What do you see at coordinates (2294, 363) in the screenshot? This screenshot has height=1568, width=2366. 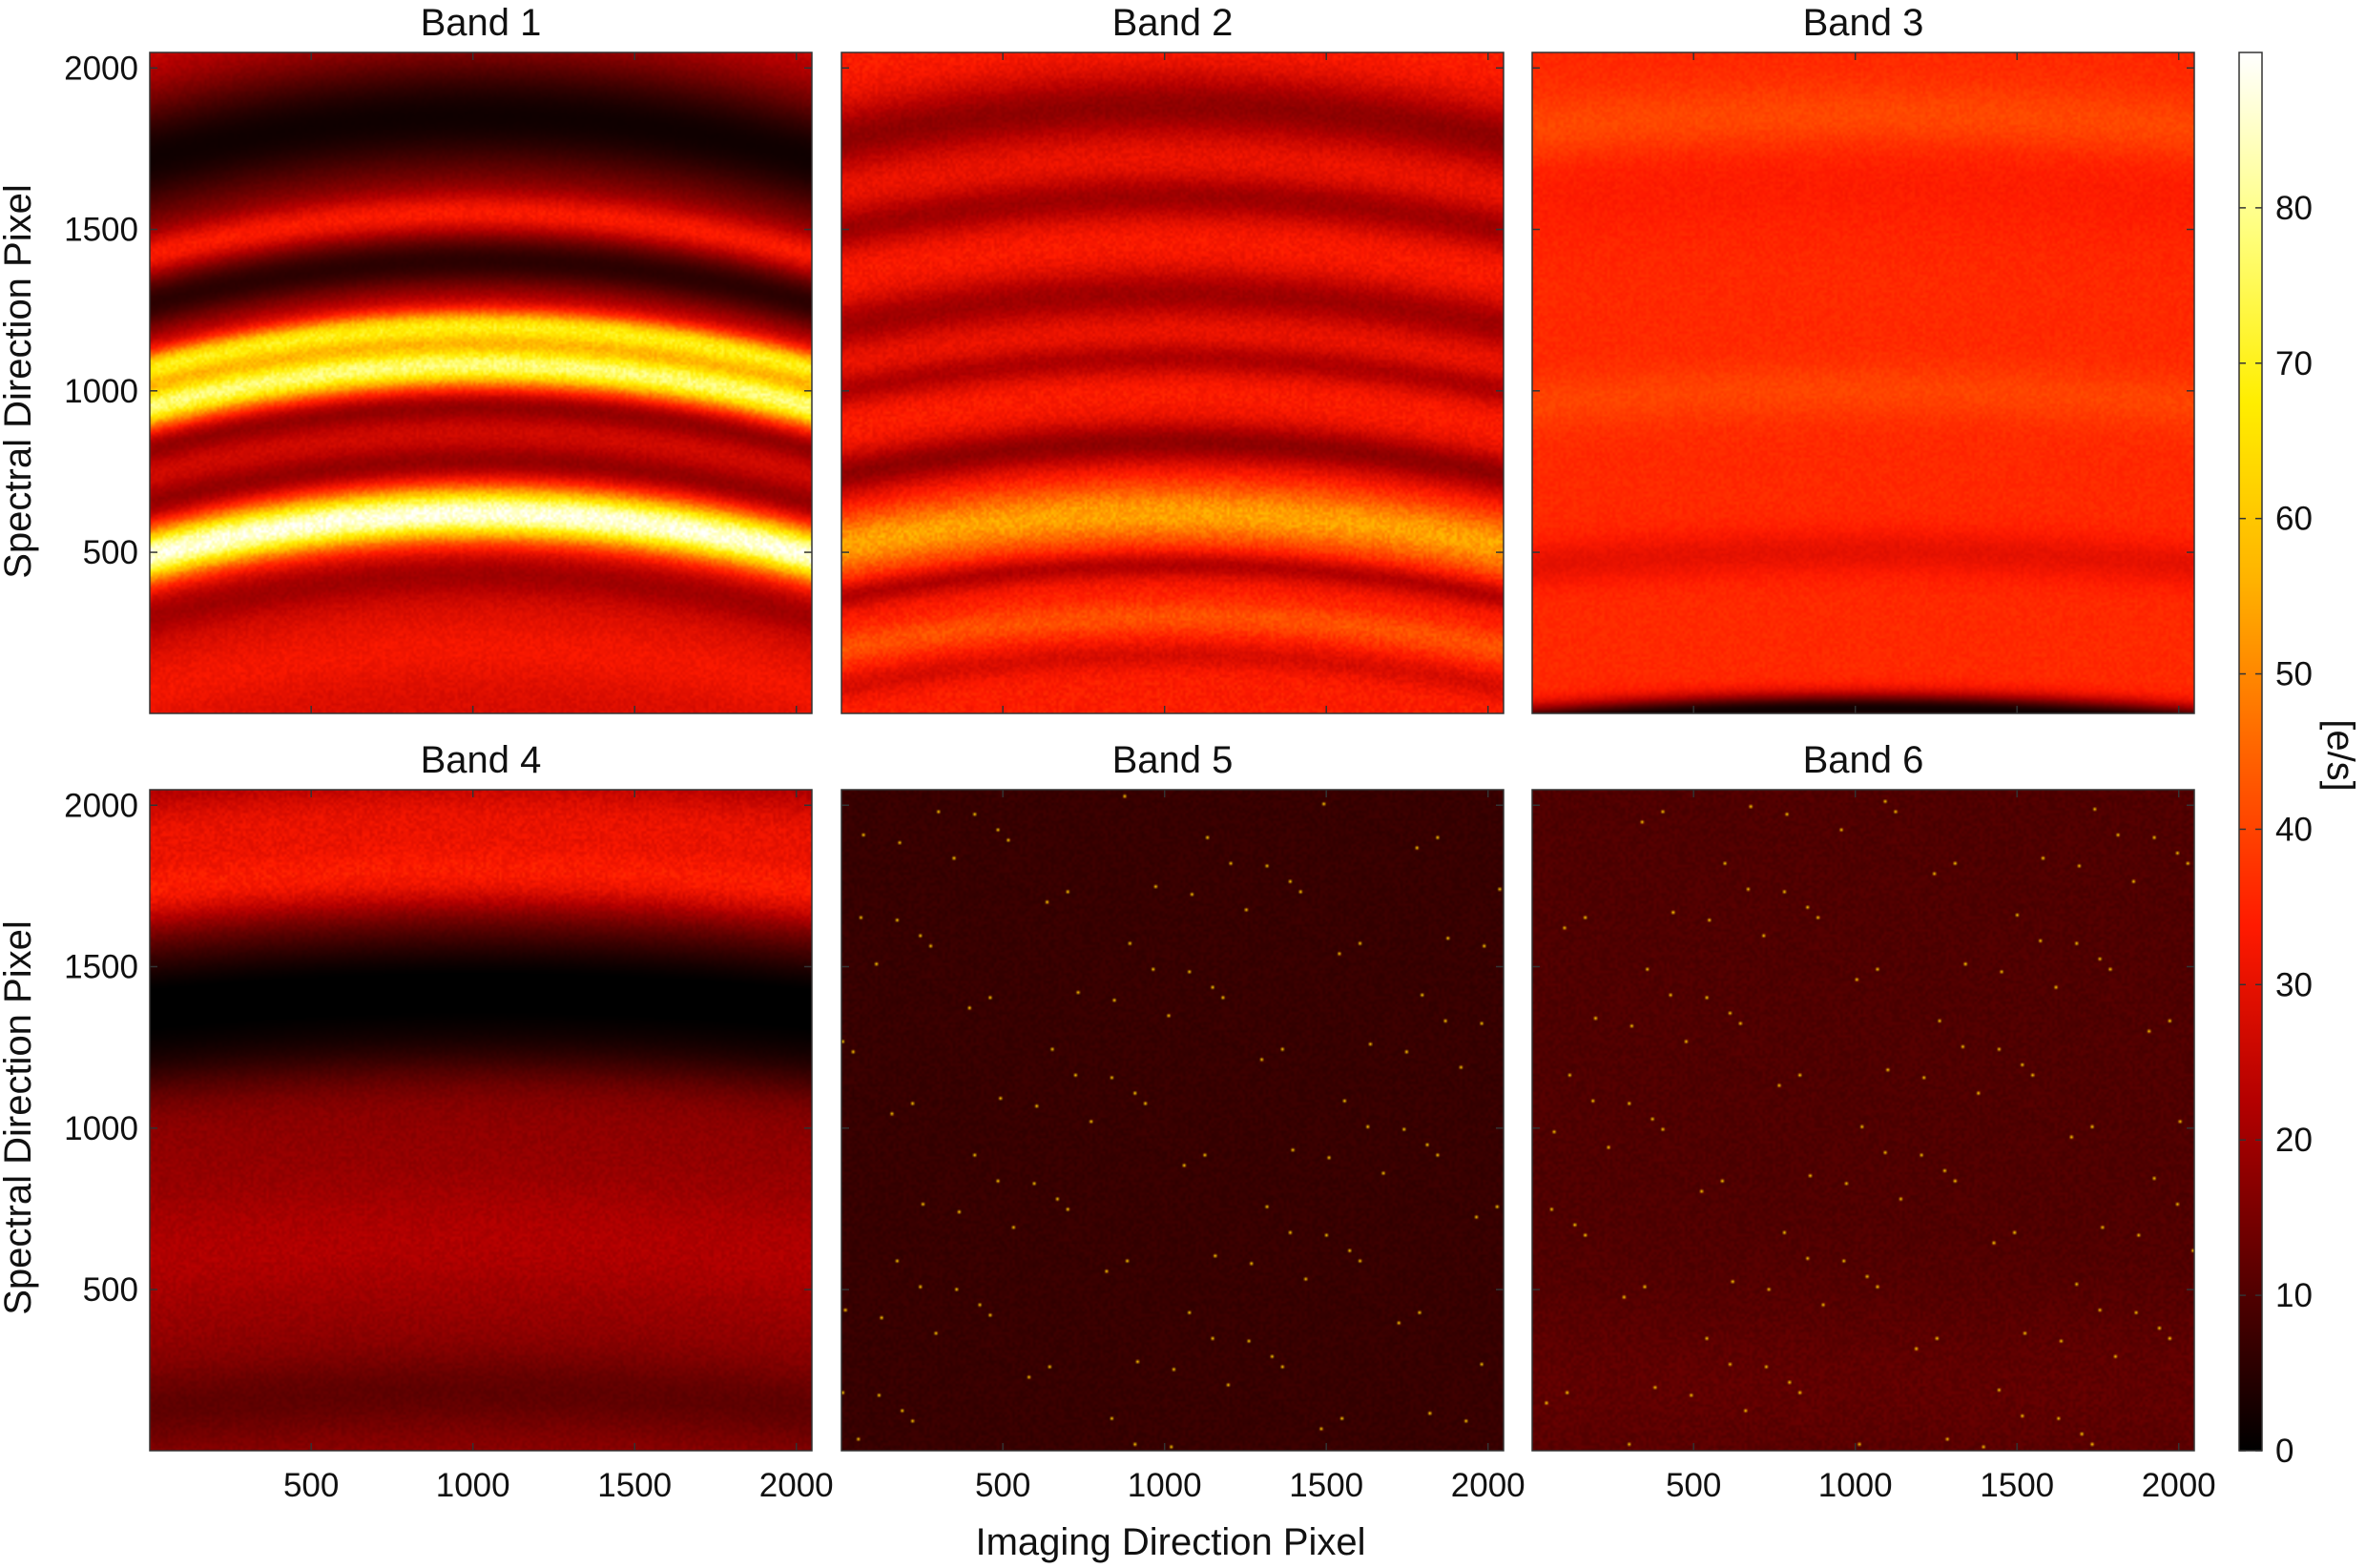 I see `colorbar-tick-label: 70` at bounding box center [2294, 363].